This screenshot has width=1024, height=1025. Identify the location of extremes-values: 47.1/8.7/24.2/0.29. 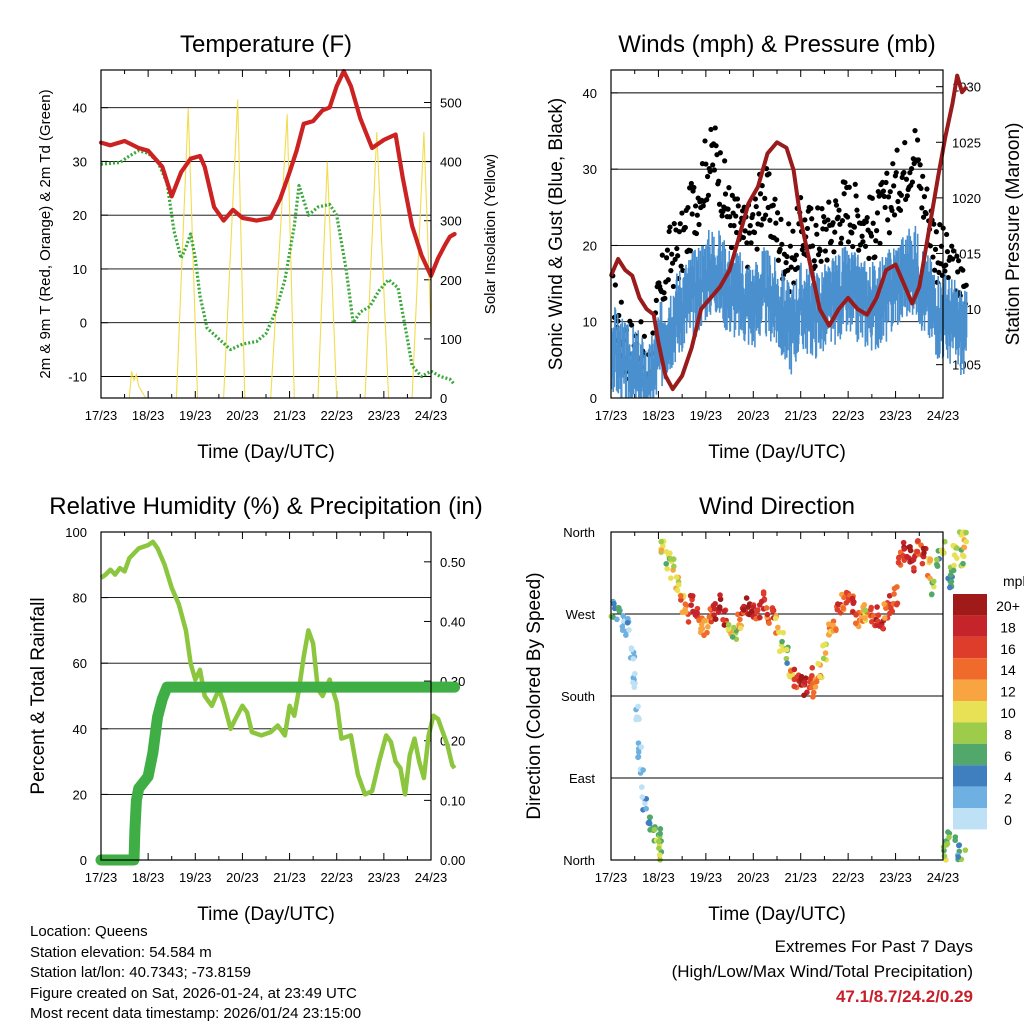
(904, 996).